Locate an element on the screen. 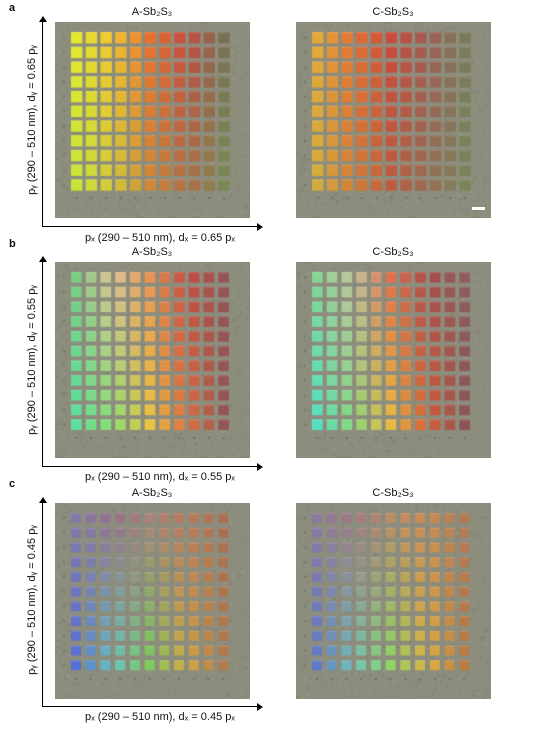 This screenshot has height=735, width=538. y-axis-arrow-a is located at coordinates (42, 124).